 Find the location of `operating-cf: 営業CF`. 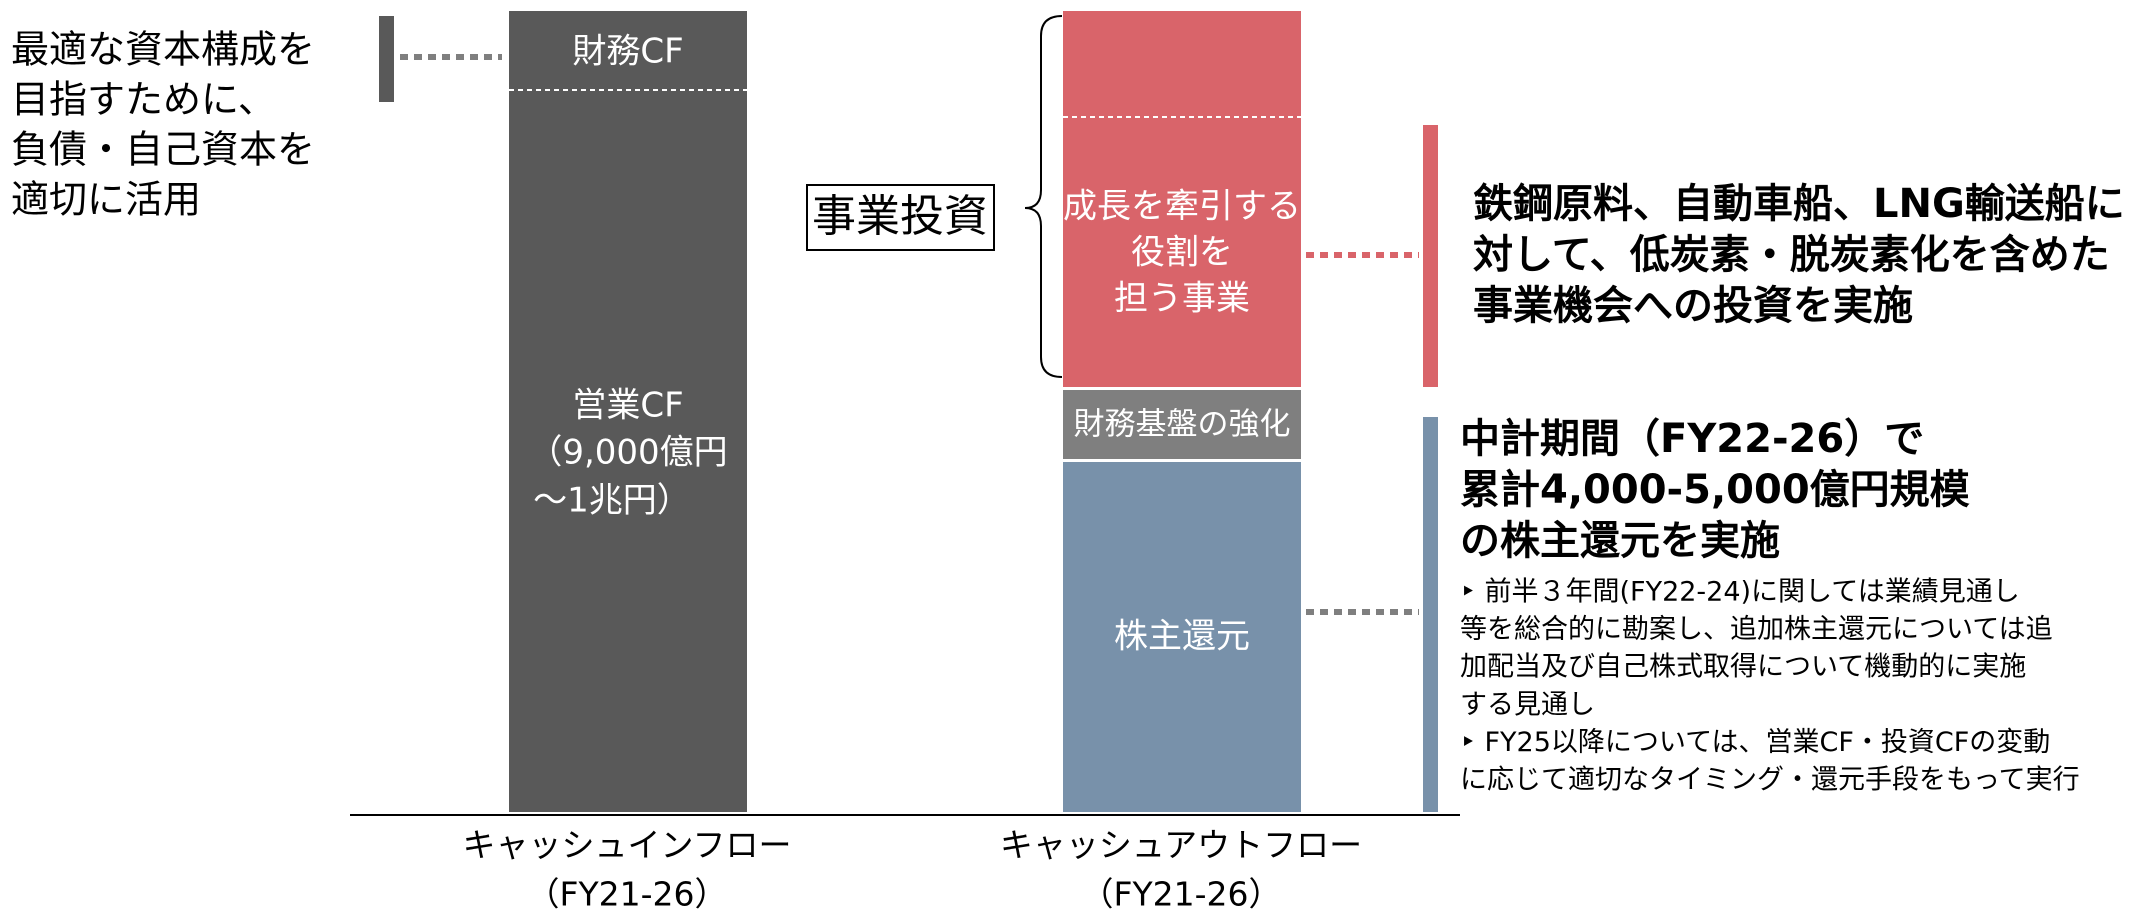

operating-cf: 営業CF is located at coordinates (627, 406).